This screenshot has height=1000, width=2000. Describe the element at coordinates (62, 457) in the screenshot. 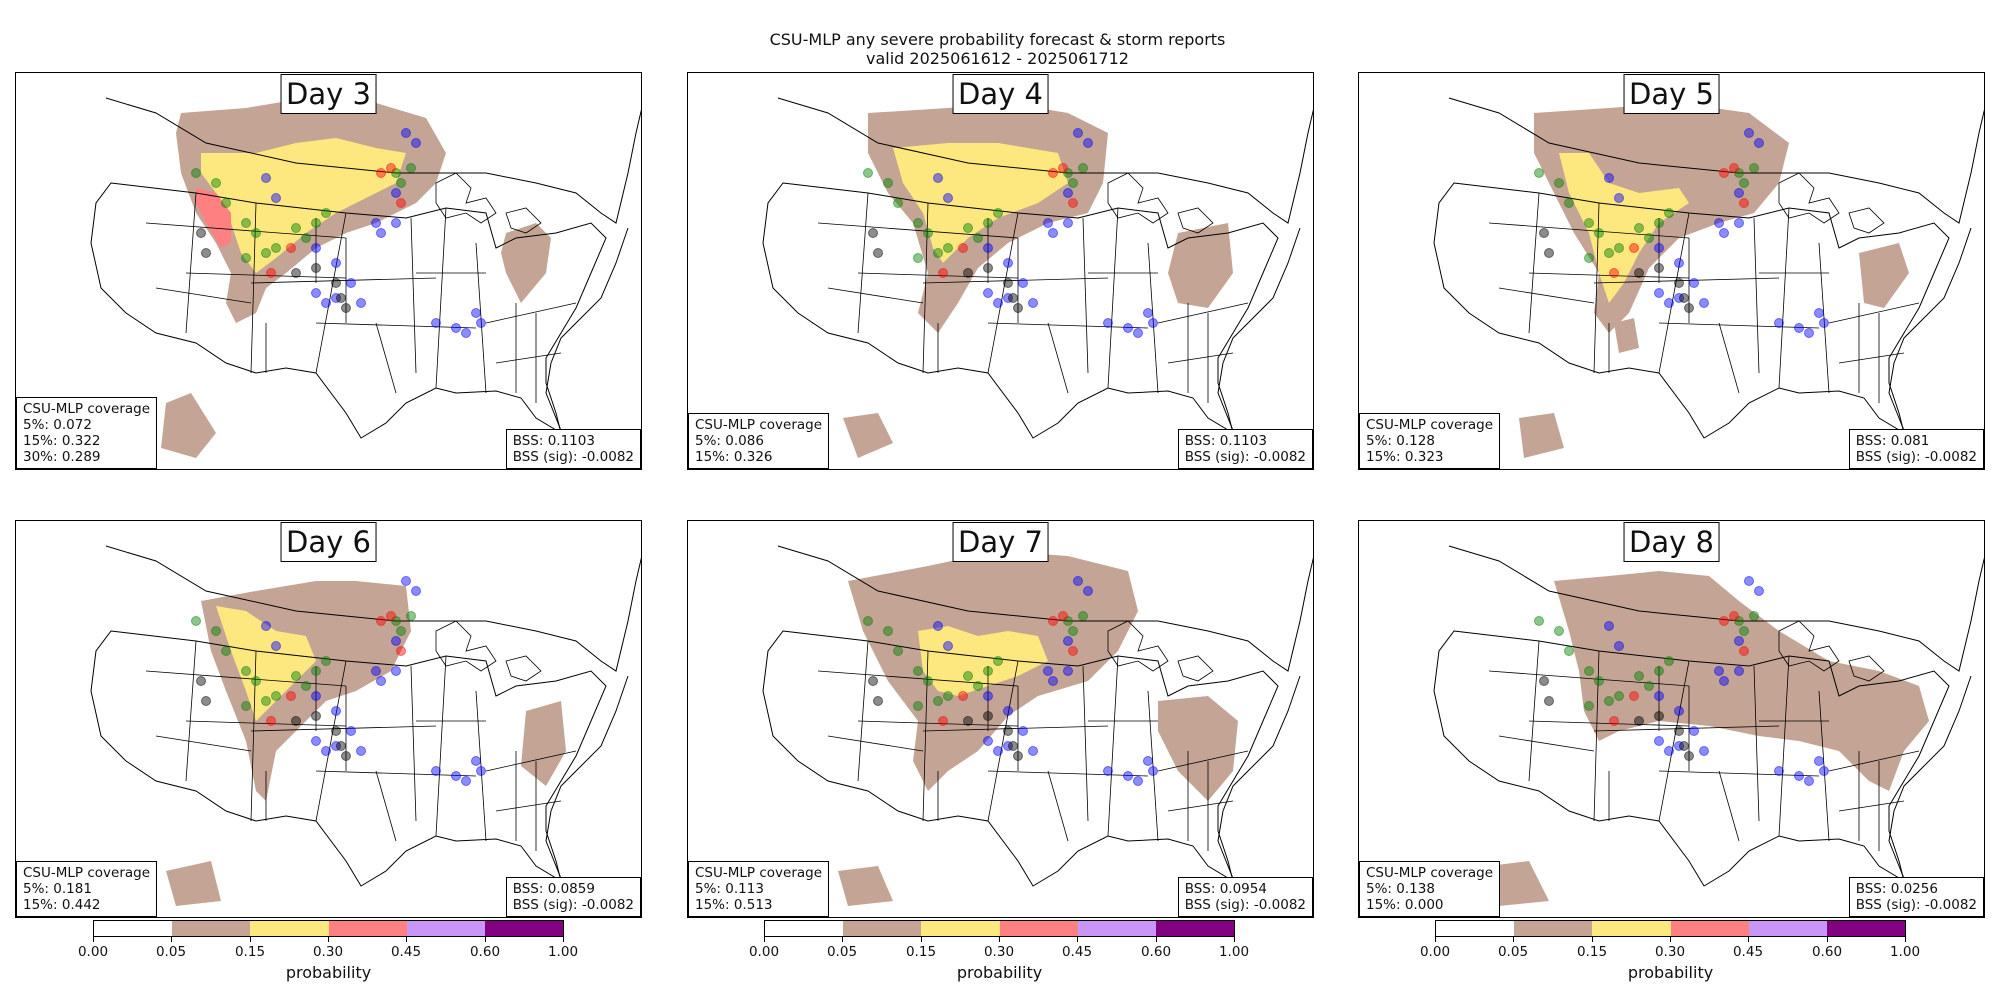

I see `coverage-line: 30%: 0.289` at that location.